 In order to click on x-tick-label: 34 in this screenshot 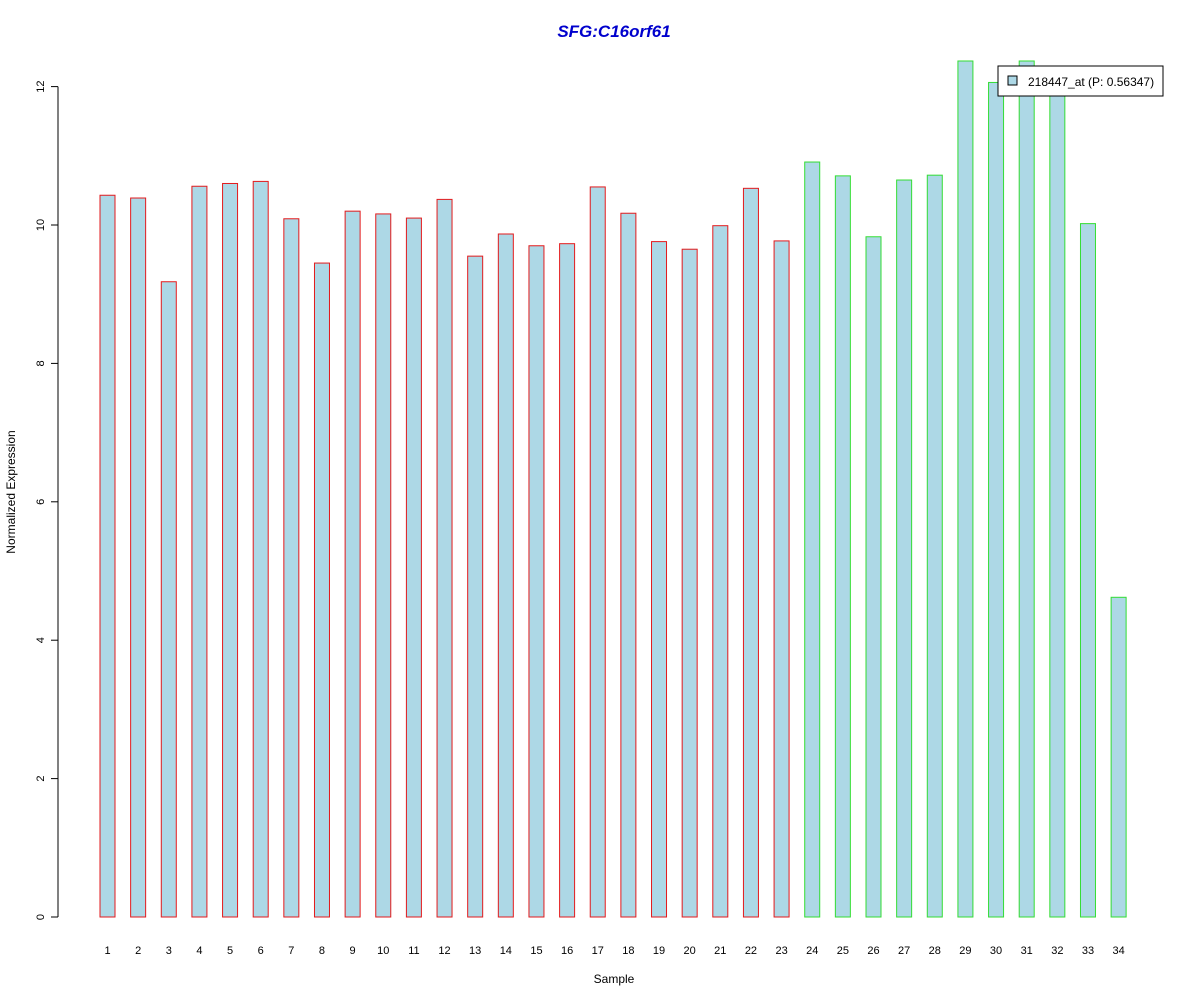, I will do `click(1118, 951)`.